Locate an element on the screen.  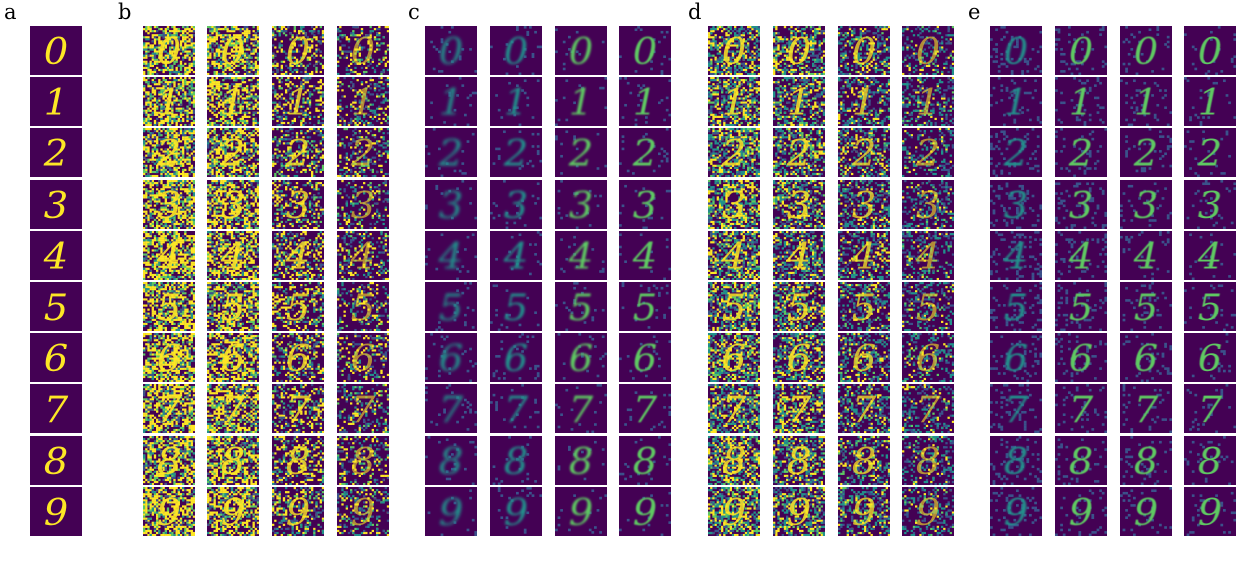
digit-tile-c-col4-6: 6 is located at coordinates (645, 358).